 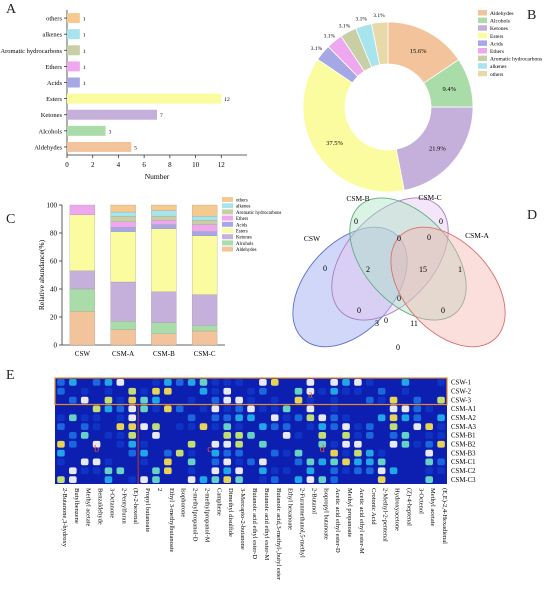 I want to click on e-column-label: 2-Butanol, so click(x=313, y=501).